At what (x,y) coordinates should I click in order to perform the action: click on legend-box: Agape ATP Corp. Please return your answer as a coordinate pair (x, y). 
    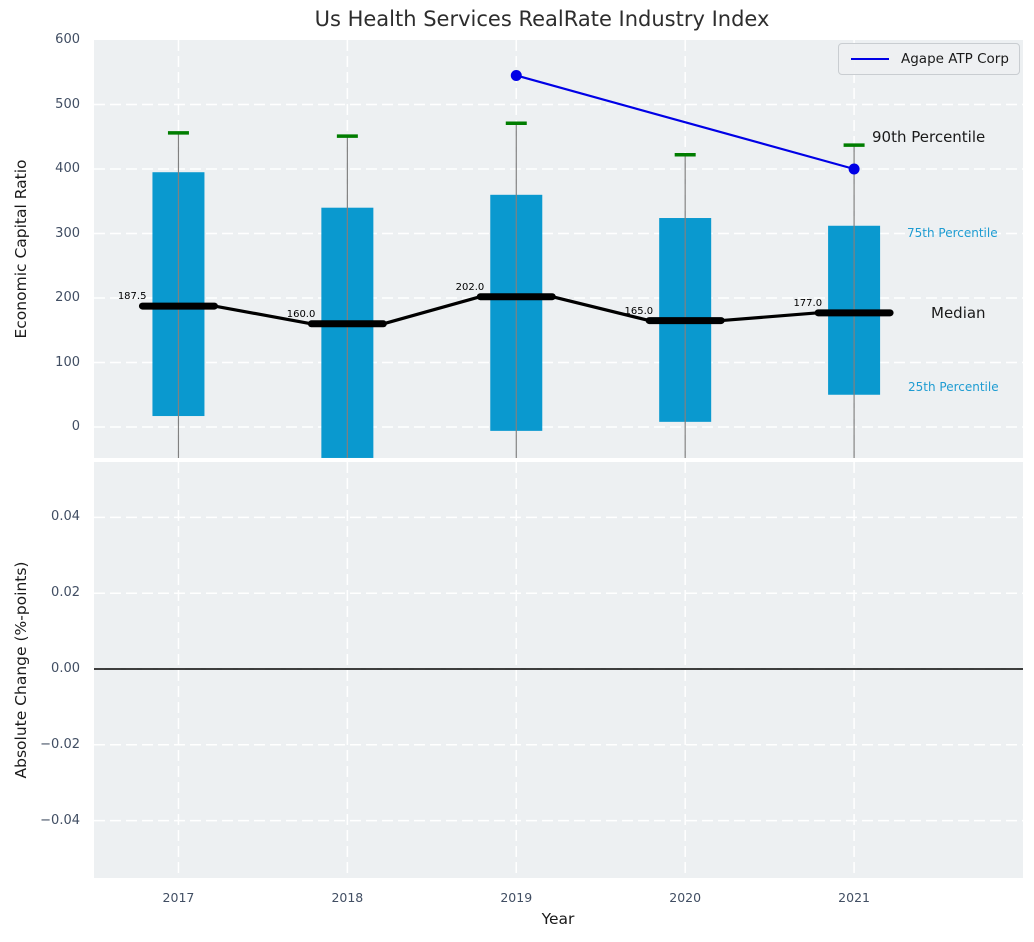
    Looking at the image, I should click on (929, 59).